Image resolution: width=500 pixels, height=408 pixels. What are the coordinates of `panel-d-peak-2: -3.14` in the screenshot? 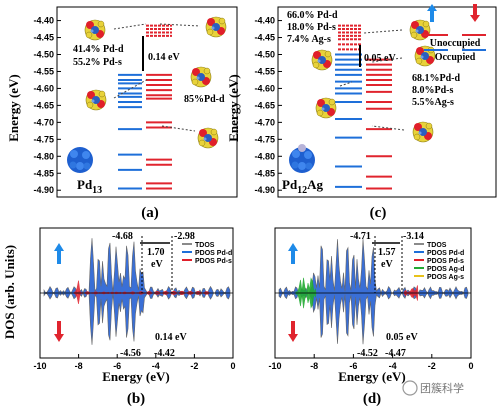 It's located at (413, 236).